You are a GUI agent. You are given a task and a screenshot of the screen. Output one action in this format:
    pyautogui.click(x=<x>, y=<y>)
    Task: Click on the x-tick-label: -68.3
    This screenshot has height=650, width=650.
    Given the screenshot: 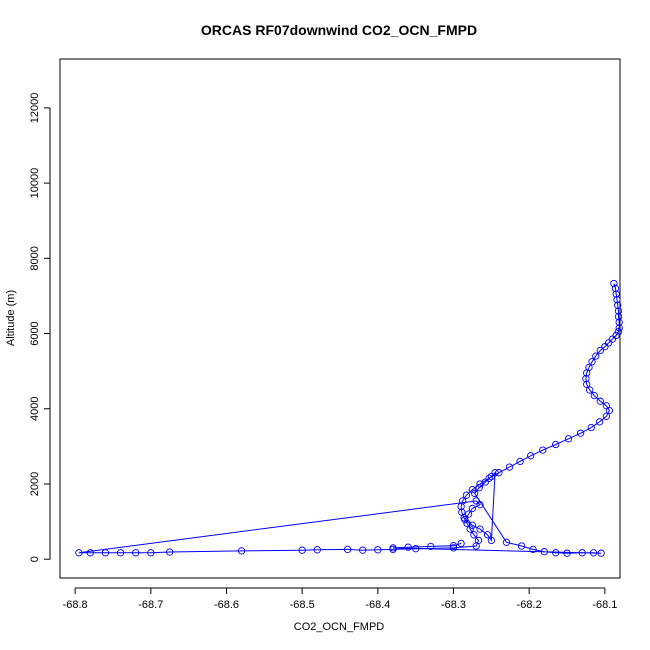 What is the action you would take?
    pyautogui.click(x=453, y=605)
    